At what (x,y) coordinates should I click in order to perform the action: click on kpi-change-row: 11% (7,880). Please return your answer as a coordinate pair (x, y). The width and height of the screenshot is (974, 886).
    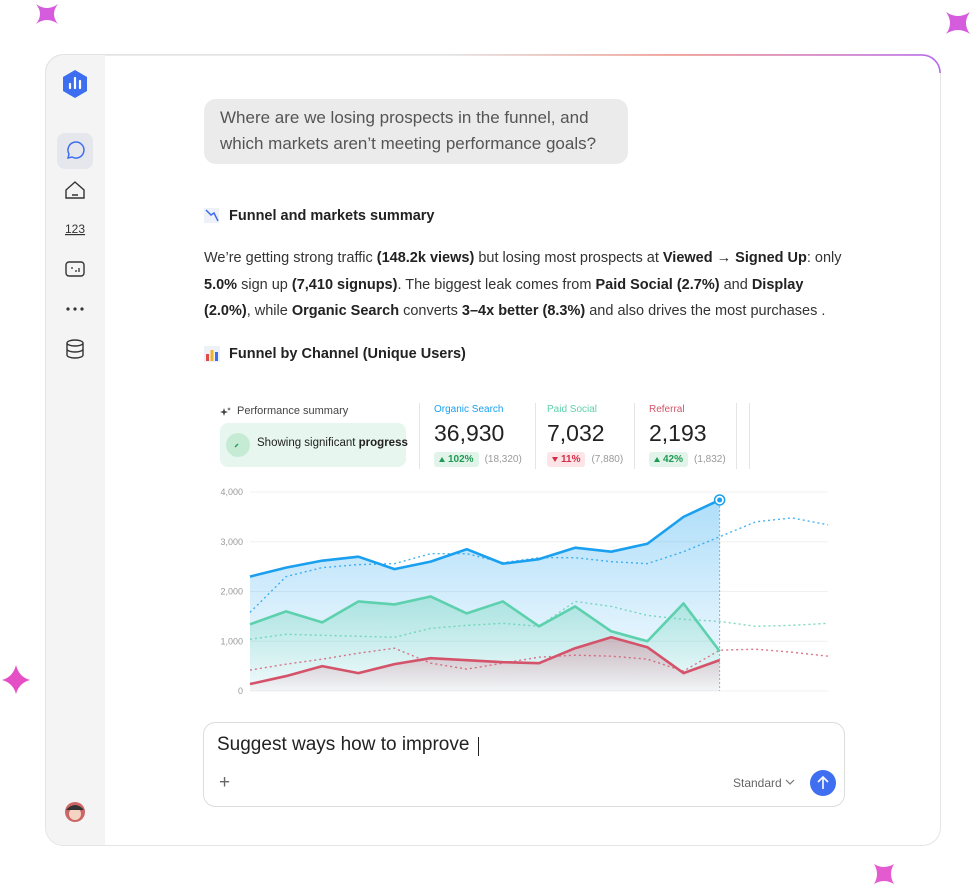
    Looking at the image, I should click on (585, 459).